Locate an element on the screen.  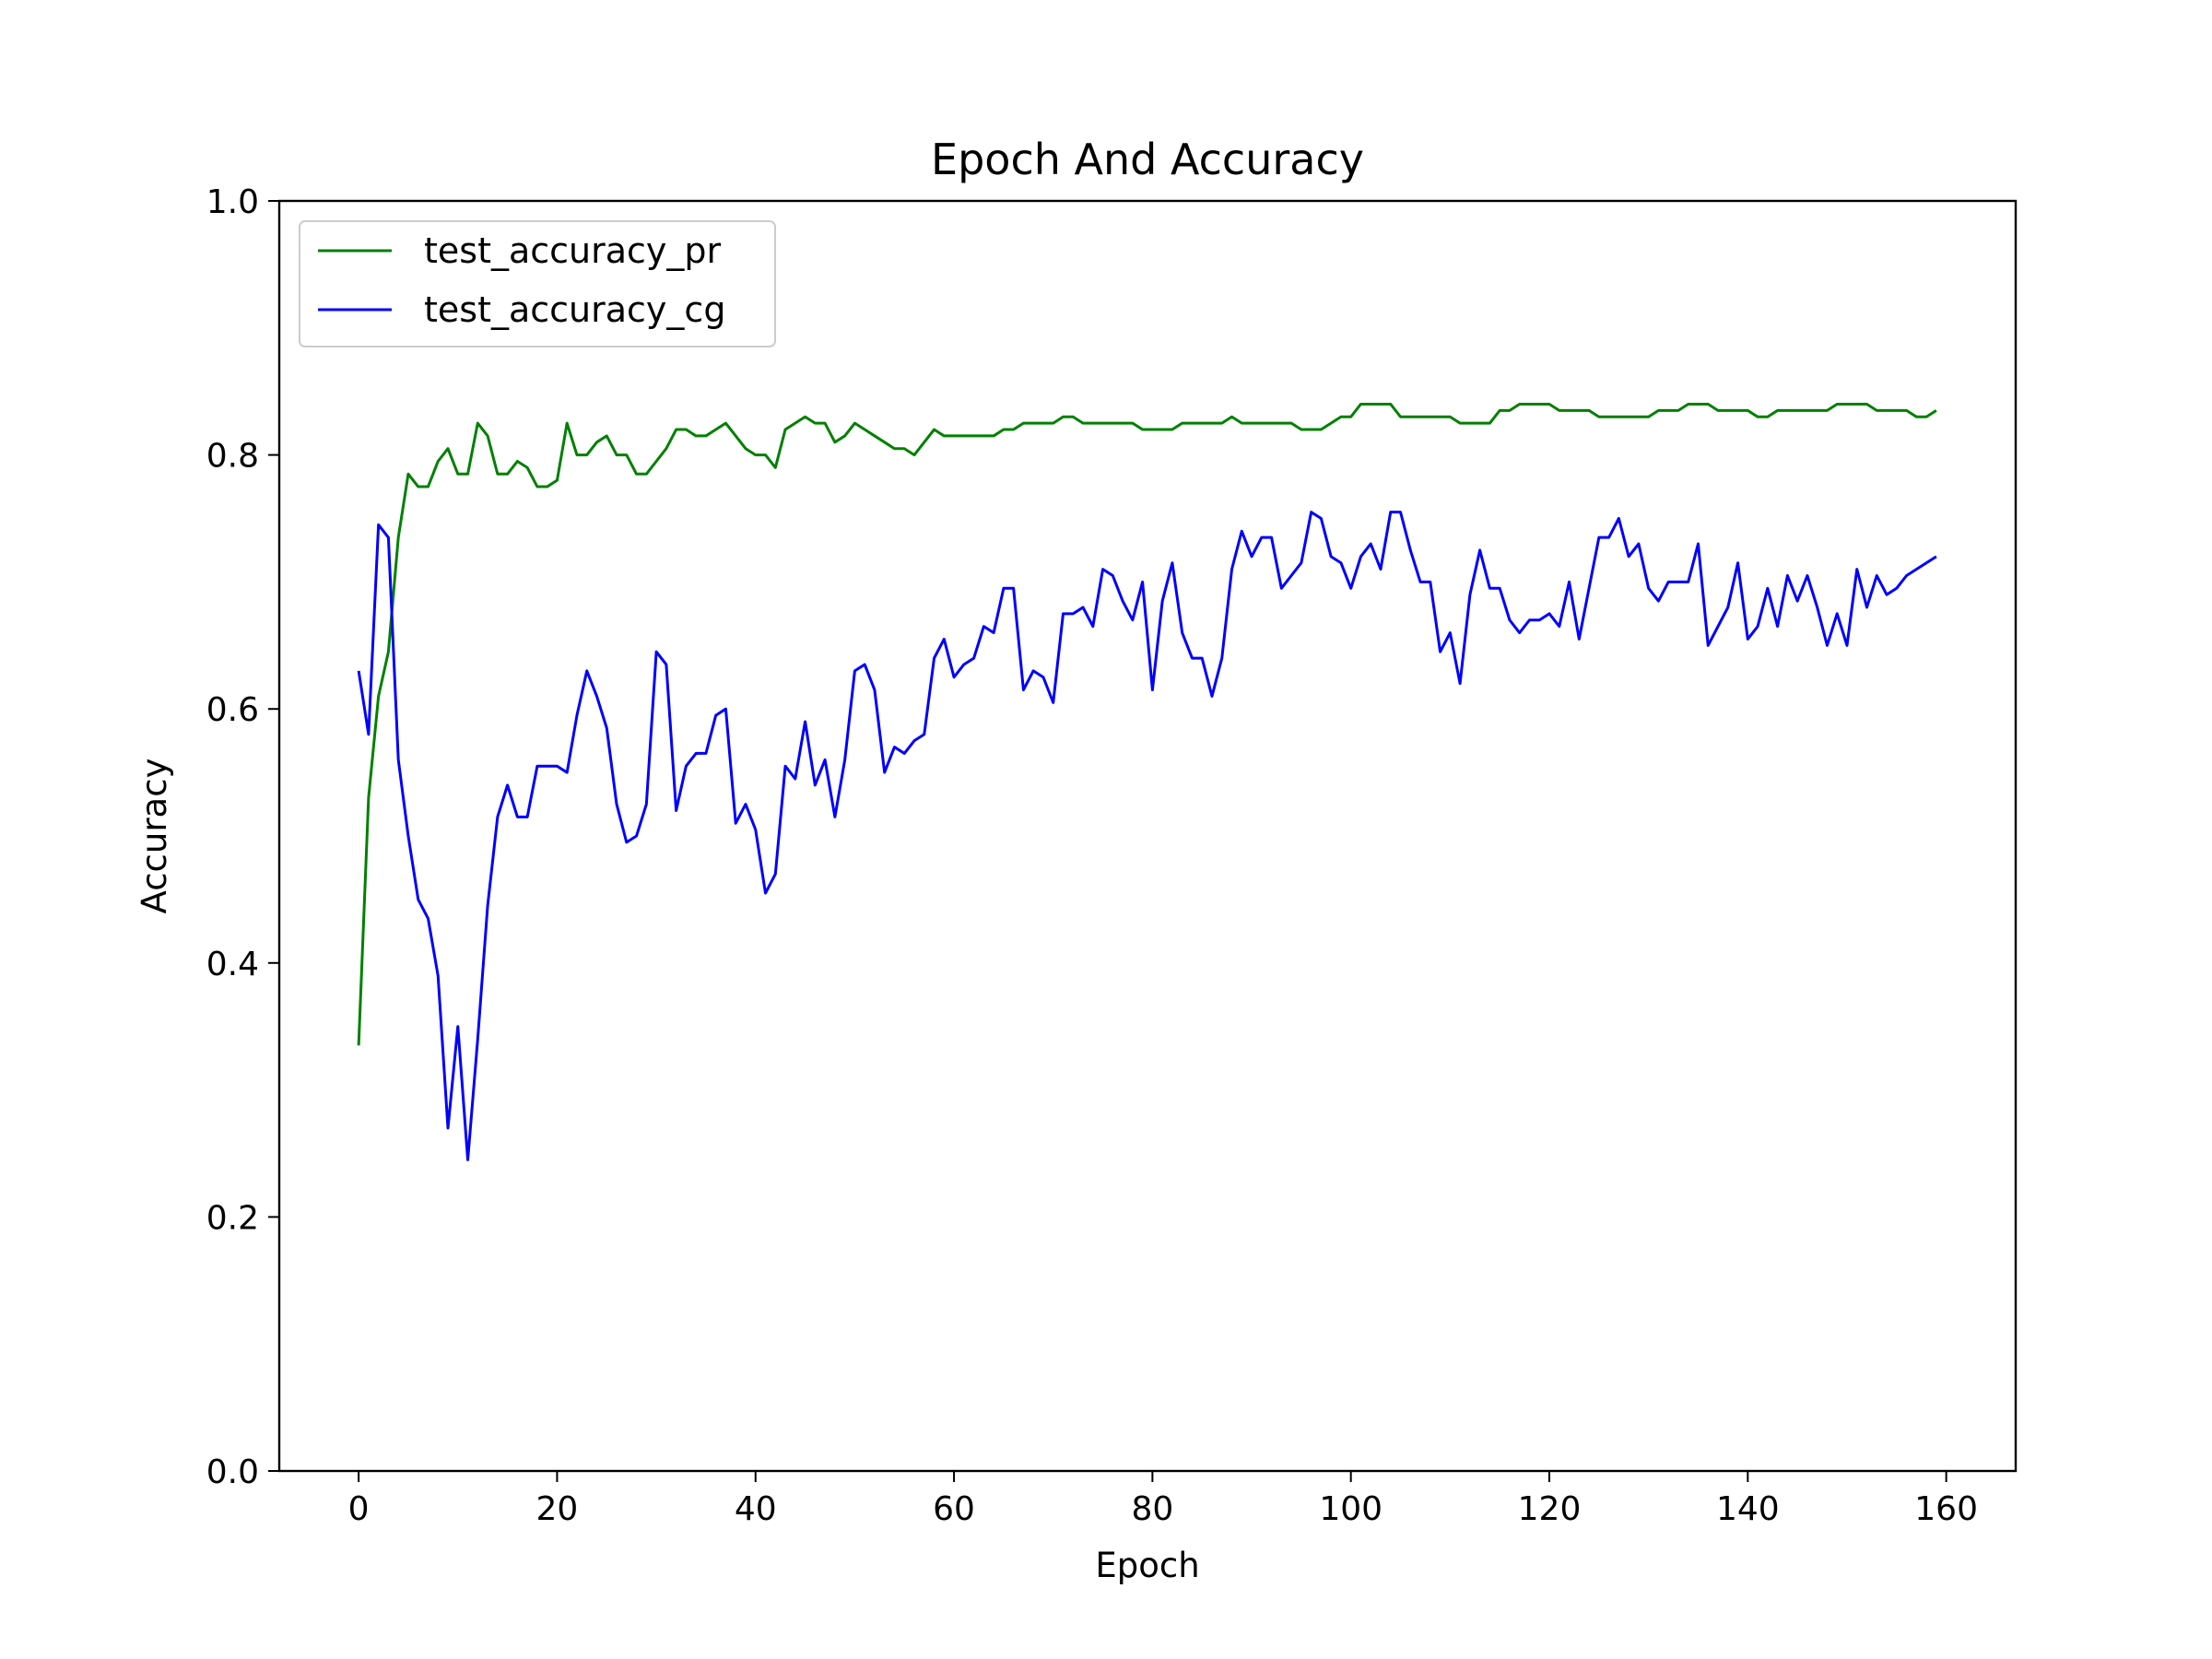
y-tick-label: 0.8 is located at coordinates (232, 457).